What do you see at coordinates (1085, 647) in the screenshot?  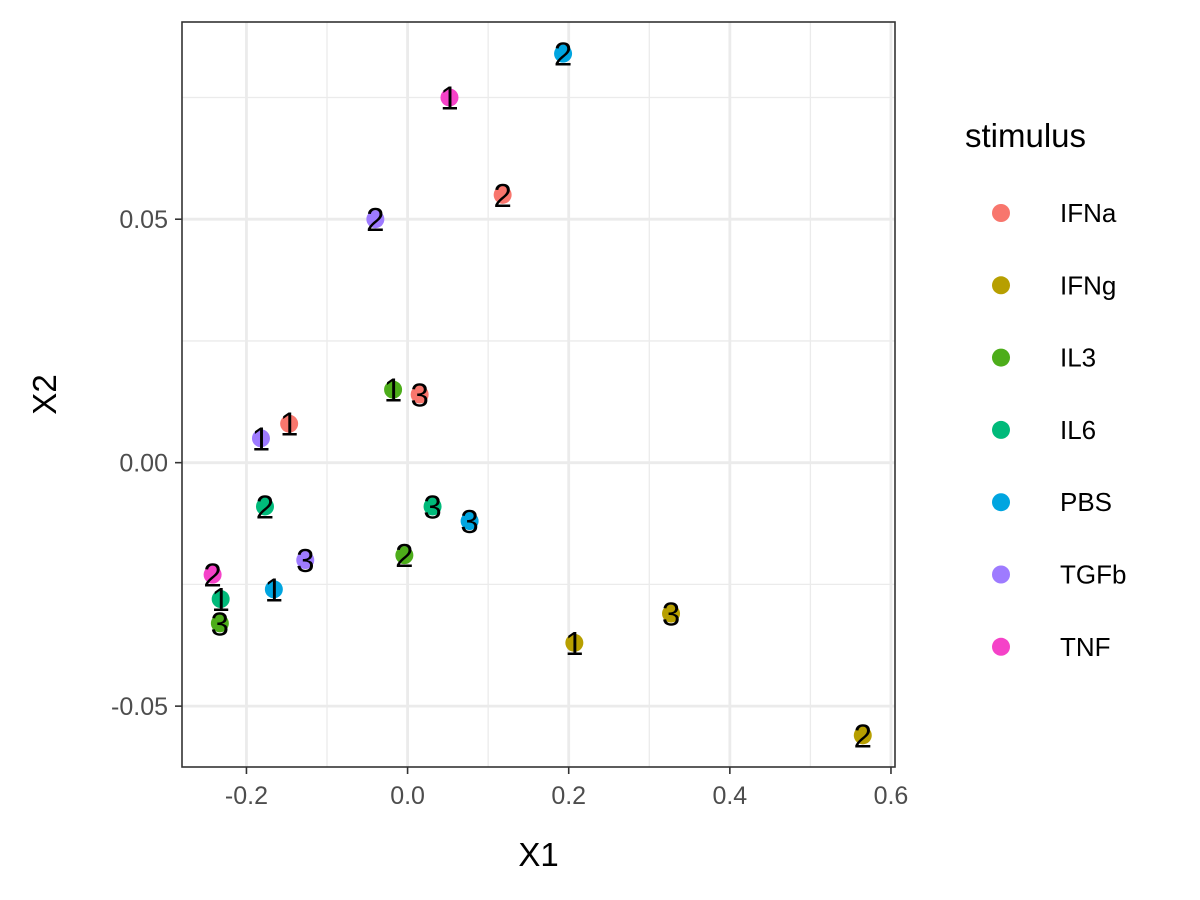 I see `legend-label: TNF` at bounding box center [1085, 647].